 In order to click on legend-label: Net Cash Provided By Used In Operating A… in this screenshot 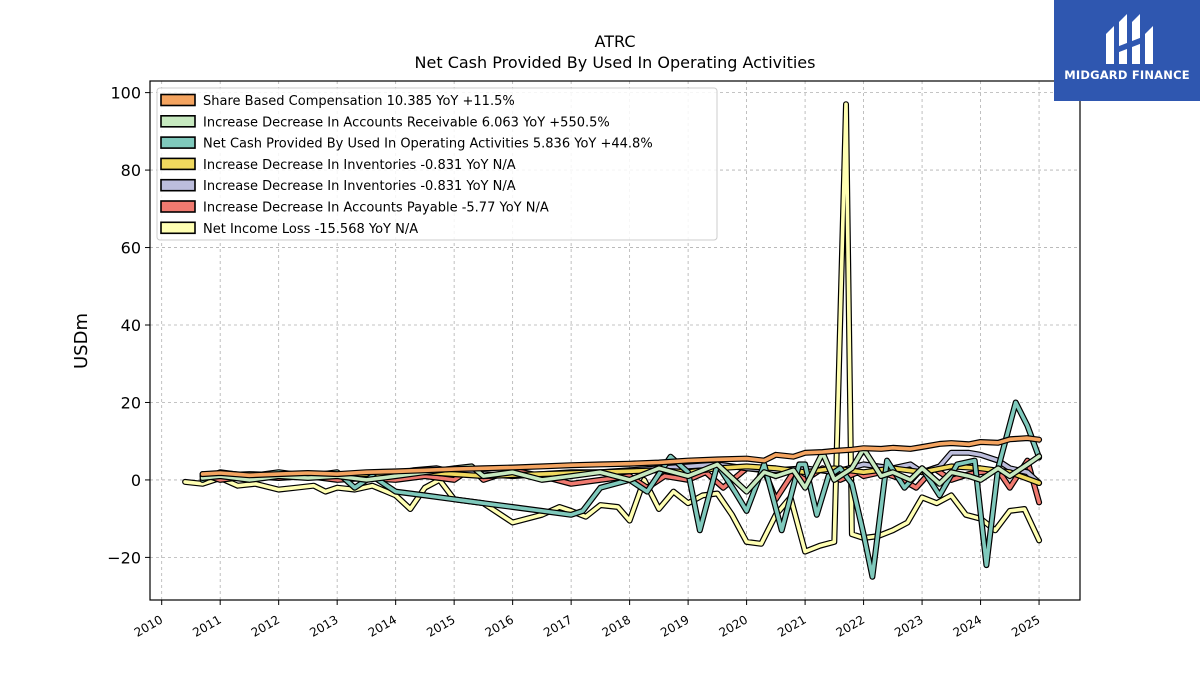, I will do `click(428, 144)`.